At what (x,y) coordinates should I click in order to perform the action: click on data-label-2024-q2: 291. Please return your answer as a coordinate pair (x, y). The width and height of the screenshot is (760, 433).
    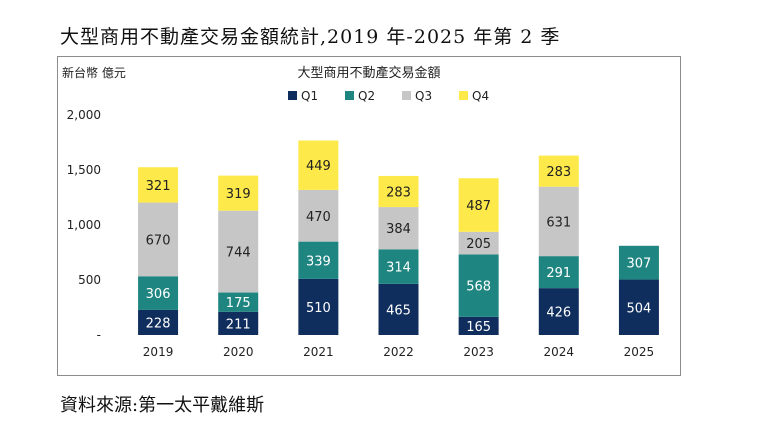
    Looking at the image, I should click on (558, 273).